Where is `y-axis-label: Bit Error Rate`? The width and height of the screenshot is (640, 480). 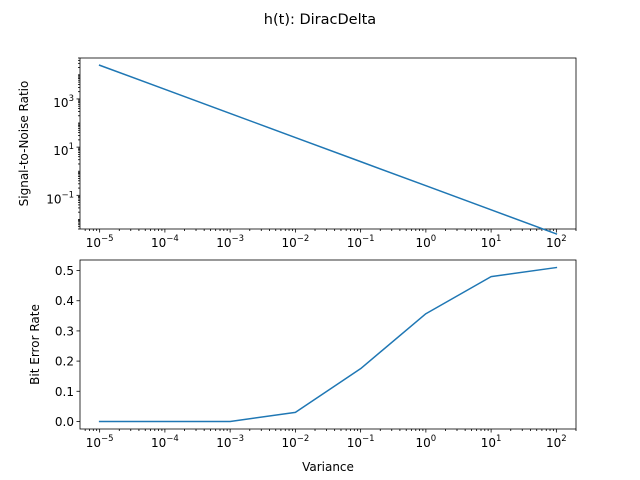
y-axis-label: Bit Error Rate is located at coordinates (35, 344).